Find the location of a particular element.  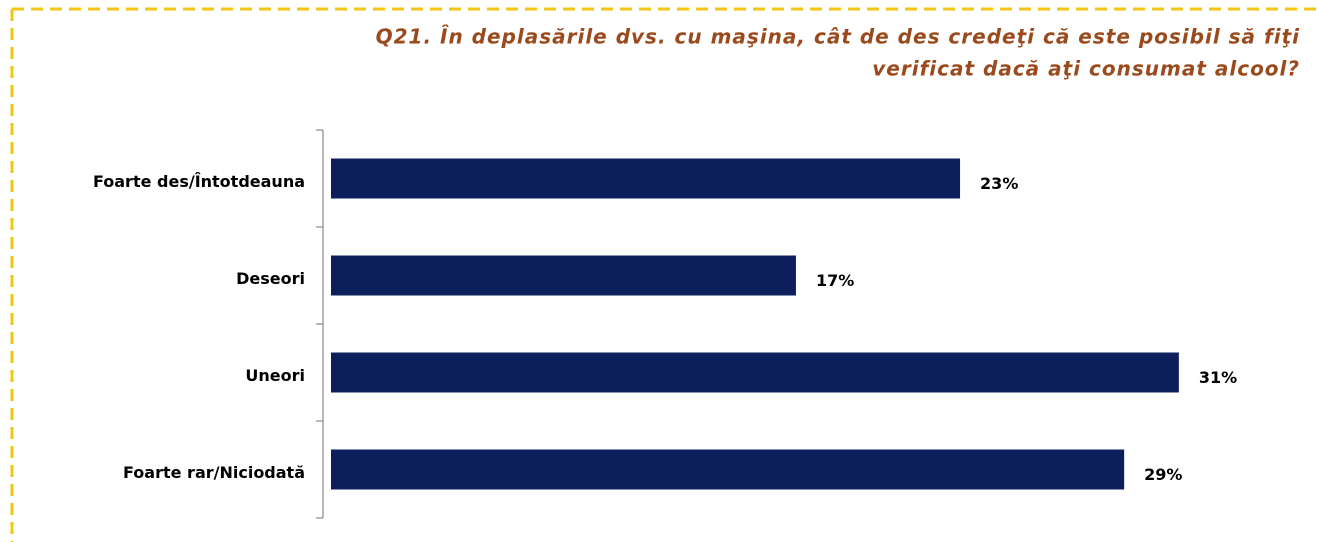

chart-title: verificat dacă aţi consumat alcool? is located at coordinates (1086, 69).